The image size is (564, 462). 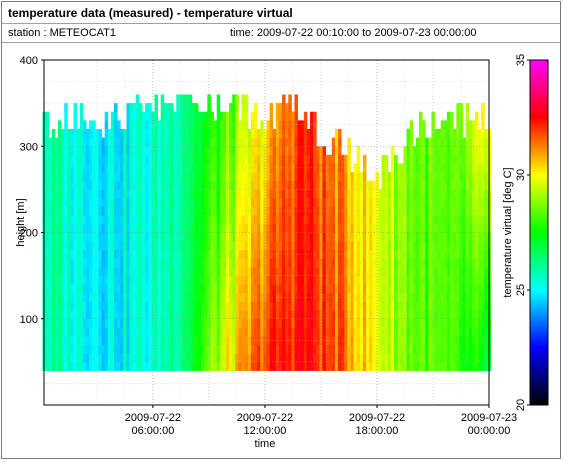 What do you see at coordinates (153, 431) in the screenshot?
I see `x-tick-label: 06:00:00` at bounding box center [153, 431].